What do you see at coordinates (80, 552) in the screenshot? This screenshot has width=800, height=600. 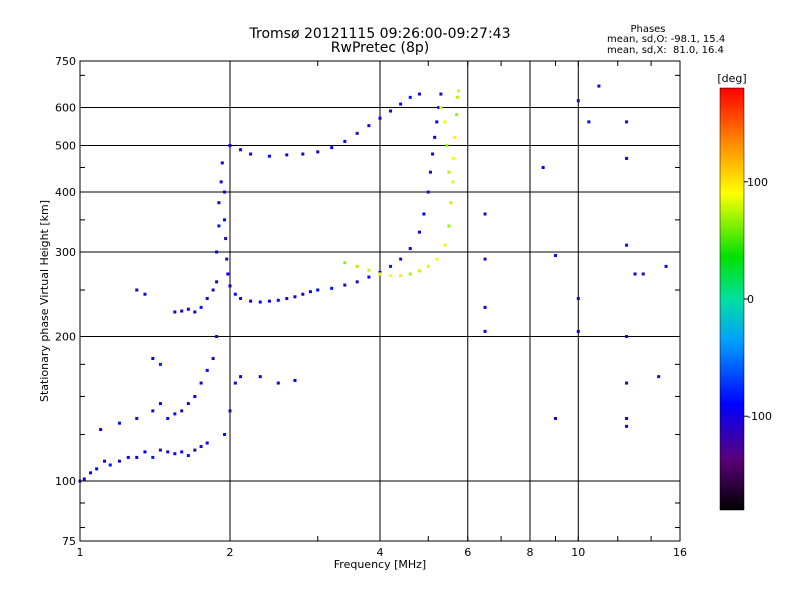 I see `x-tick-label: 1` at bounding box center [80, 552].